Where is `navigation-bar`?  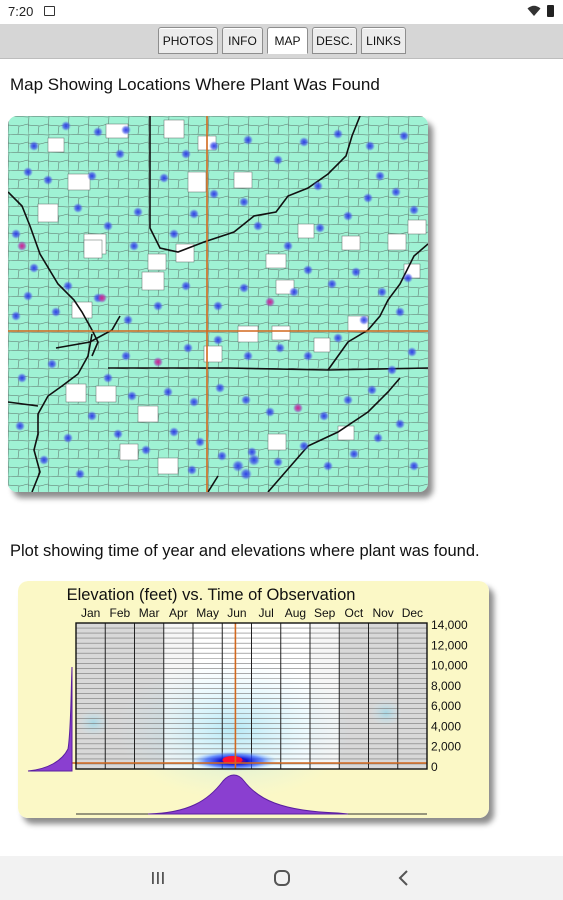 navigation-bar is located at coordinates (281, 878).